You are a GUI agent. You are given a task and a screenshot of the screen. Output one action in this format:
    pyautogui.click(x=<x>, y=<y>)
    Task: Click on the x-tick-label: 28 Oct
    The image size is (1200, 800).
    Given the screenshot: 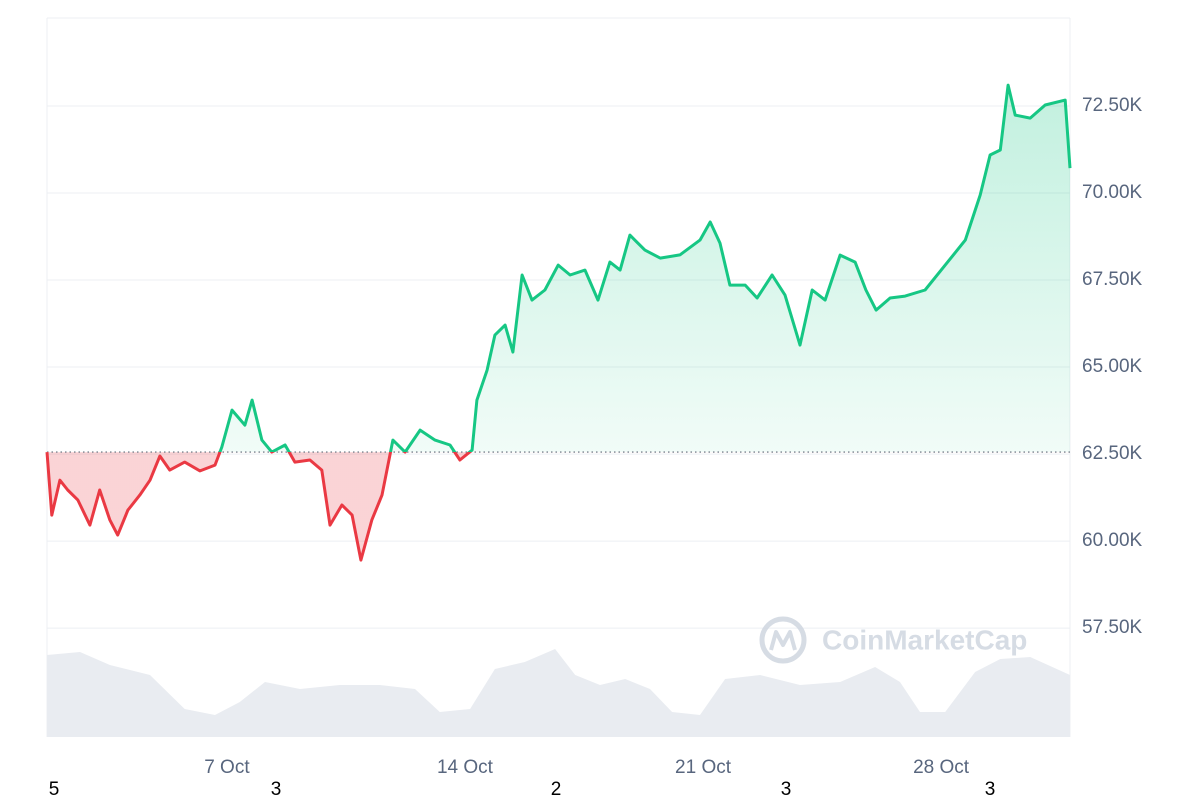 What is the action you would take?
    pyautogui.click(x=941, y=767)
    